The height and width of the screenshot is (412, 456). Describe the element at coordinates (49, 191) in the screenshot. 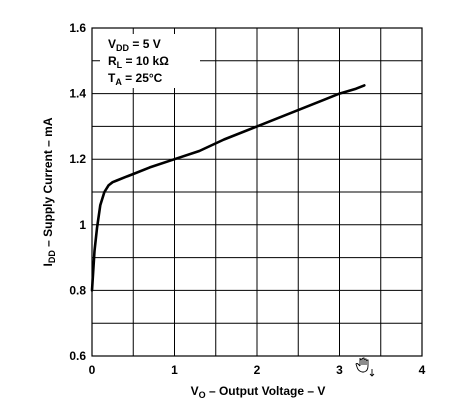

I see `y-axis-title: IDD – Supply Current – mA` at that location.